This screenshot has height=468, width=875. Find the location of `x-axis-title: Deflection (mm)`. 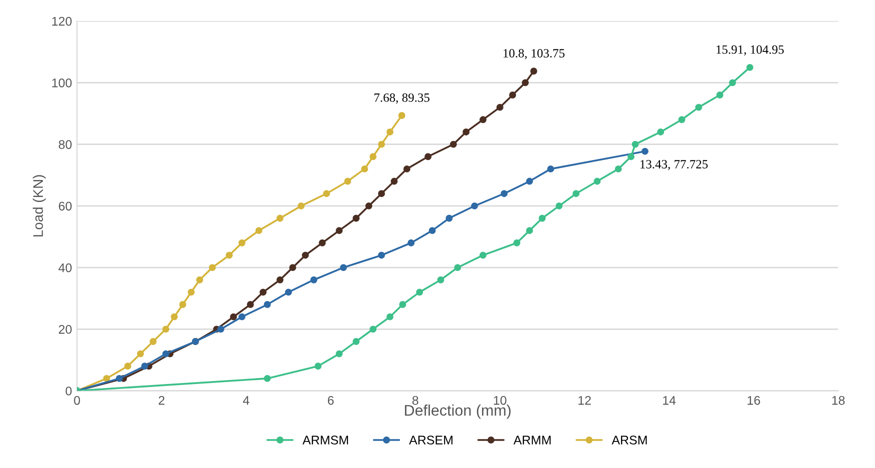

x-axis-title: Deflection (mm) is located at coordinates (457, 411).